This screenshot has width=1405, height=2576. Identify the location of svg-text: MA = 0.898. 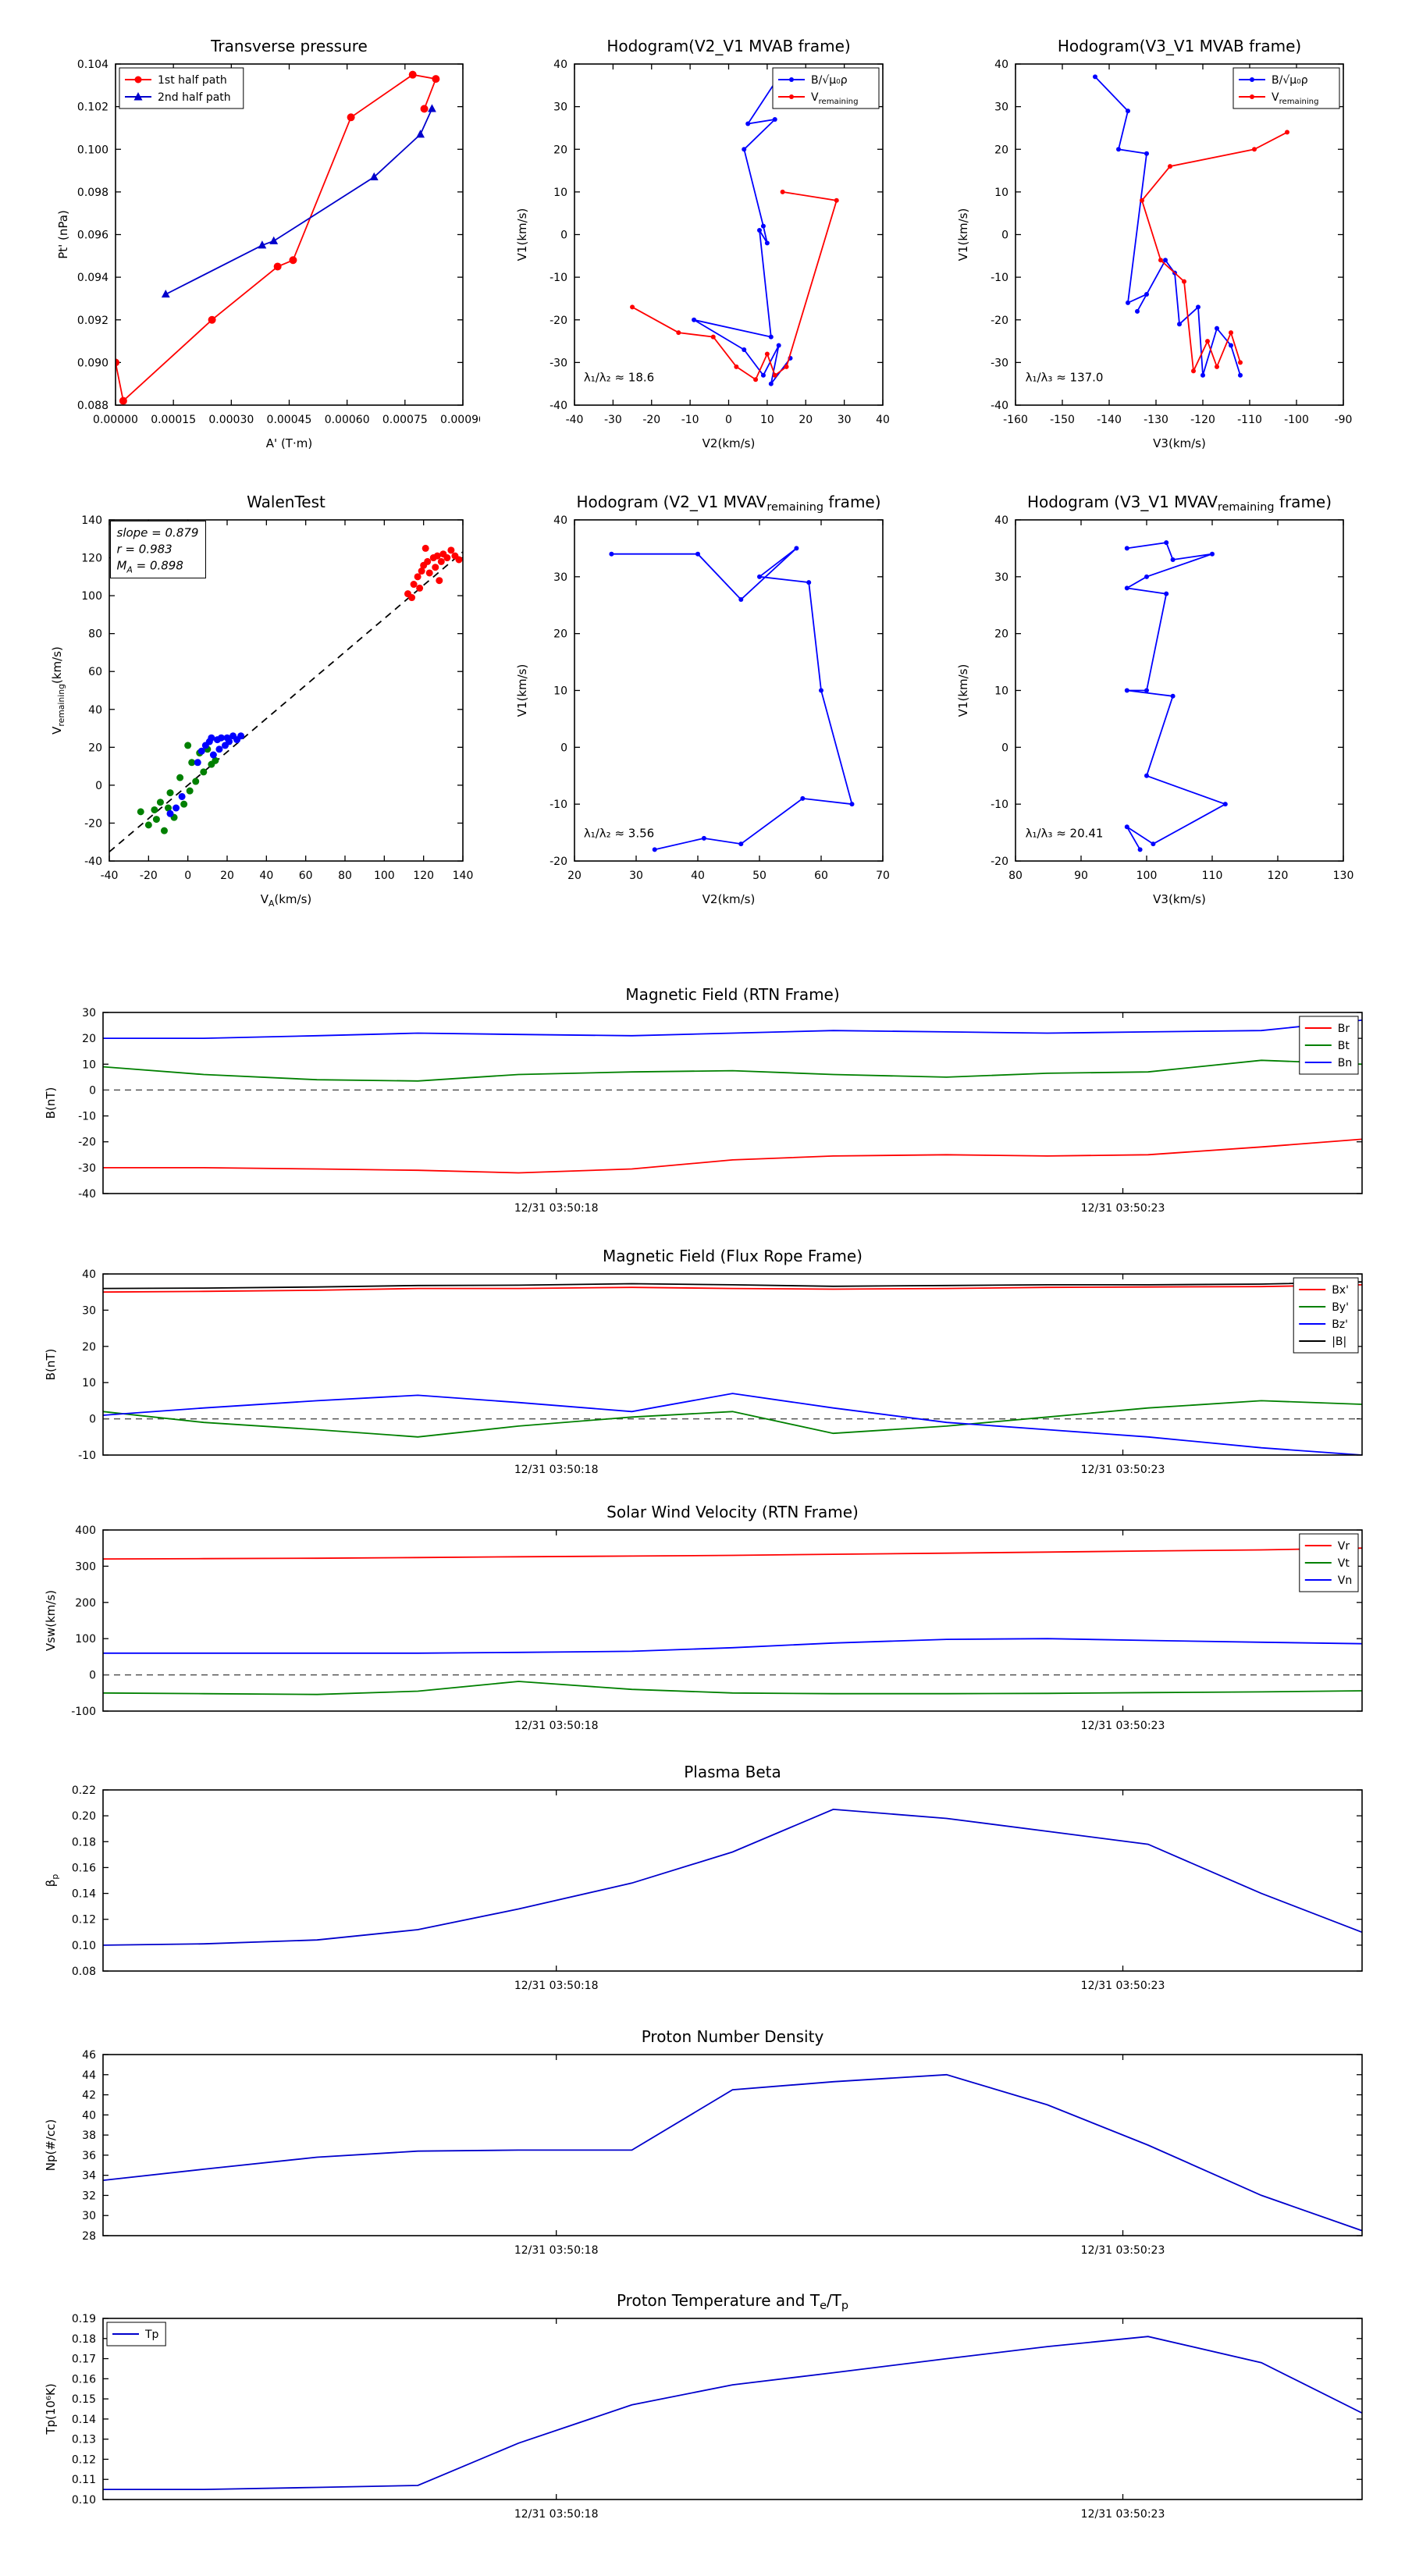
(150, 567).